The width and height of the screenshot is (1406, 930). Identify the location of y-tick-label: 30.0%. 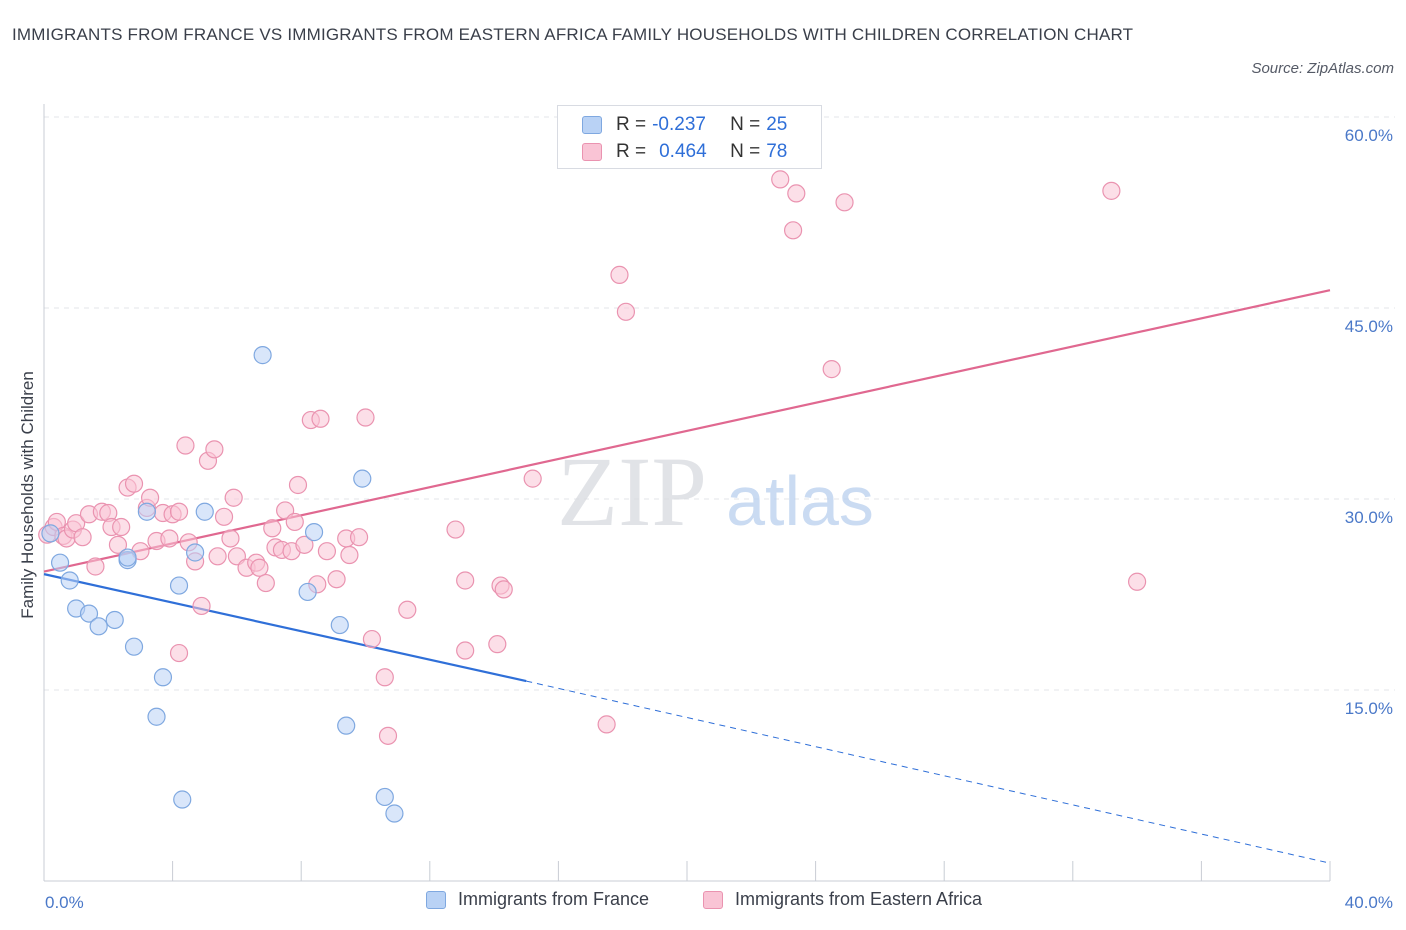
(1369, 517).